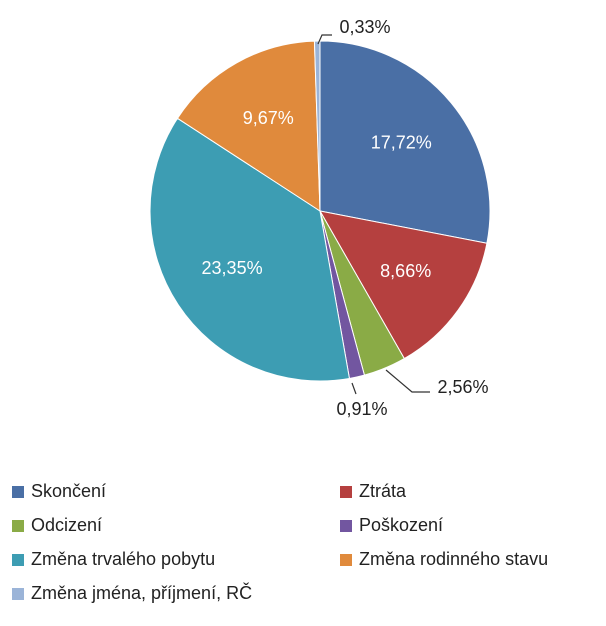  Describe the element at coordinates (232, 268) in the screenshot. I see `data-label: 23,35%` at that location.